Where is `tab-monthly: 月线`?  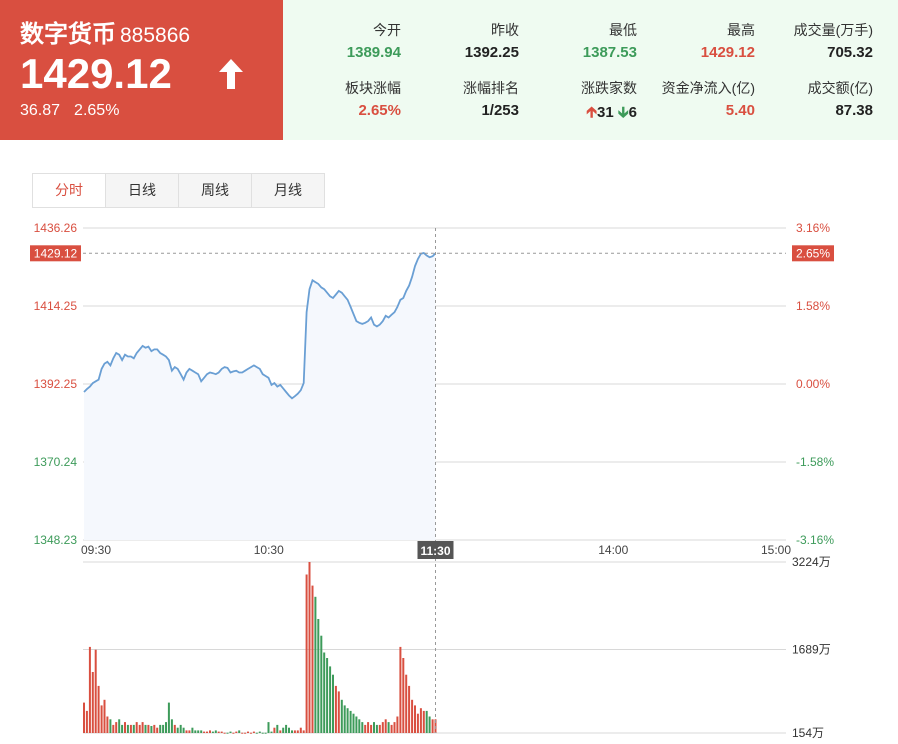
tab-monthly: 月线 is located at coordinates (288, 190).